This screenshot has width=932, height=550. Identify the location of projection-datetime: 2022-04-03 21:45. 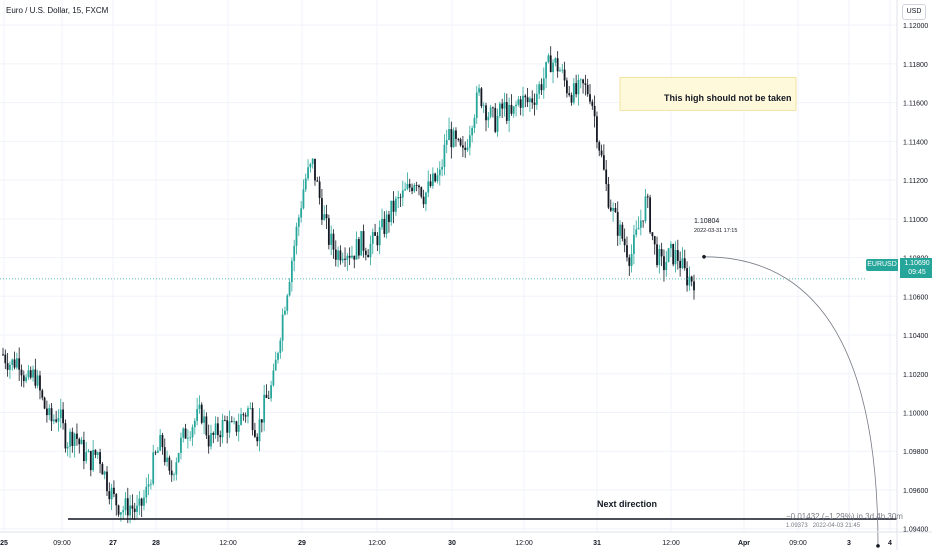
(836, 526).